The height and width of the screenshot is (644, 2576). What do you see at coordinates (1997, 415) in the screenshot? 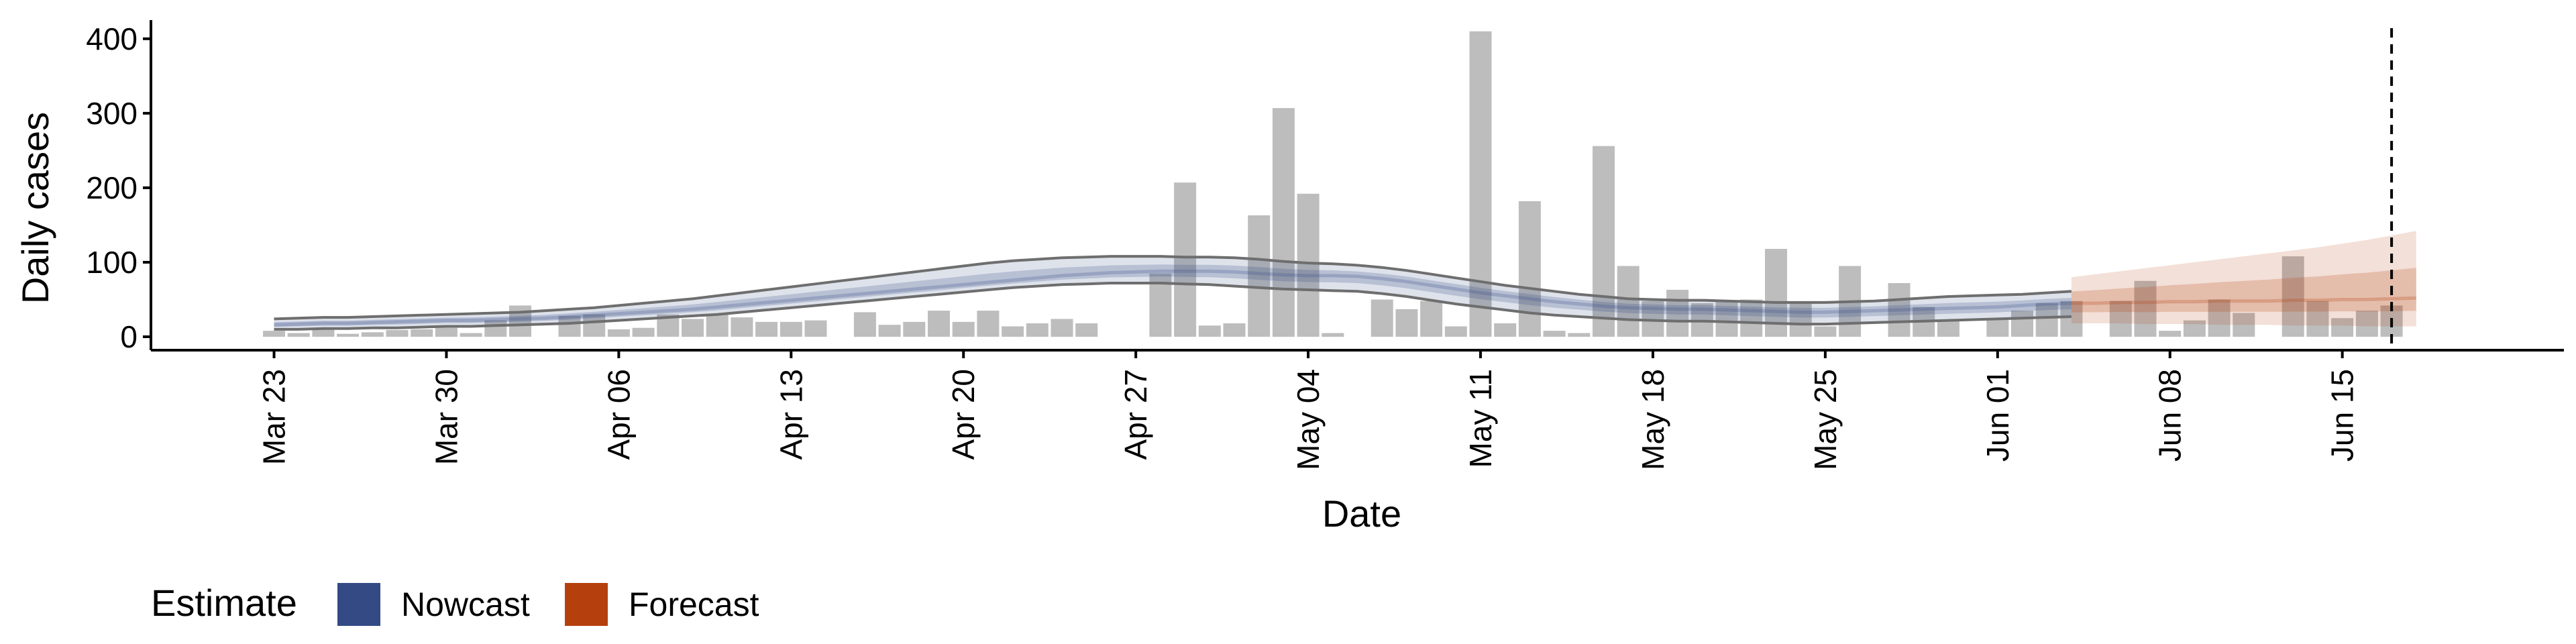
I see `x-tick-label: Jun 01` at bounding box center [1997, 415].